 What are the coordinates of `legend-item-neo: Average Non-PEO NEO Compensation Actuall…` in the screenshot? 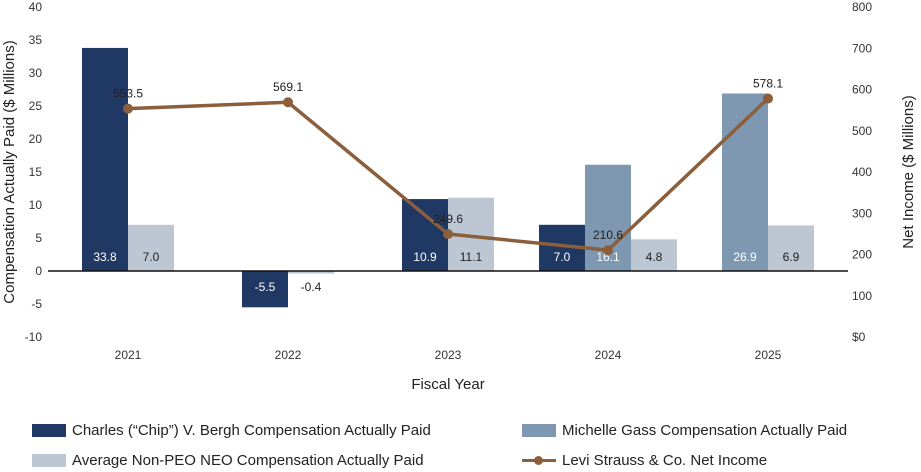 It's located at (228, 460).